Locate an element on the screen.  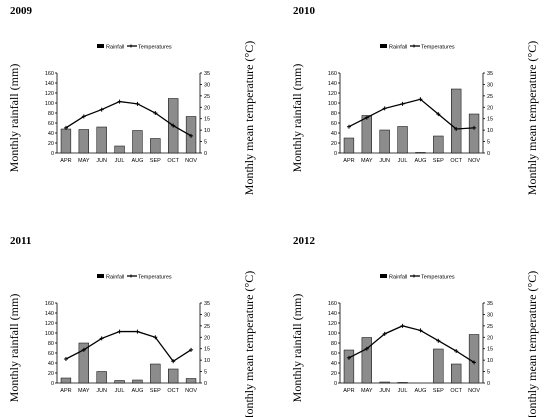
bar-oct is located at coordinates (173, 376).